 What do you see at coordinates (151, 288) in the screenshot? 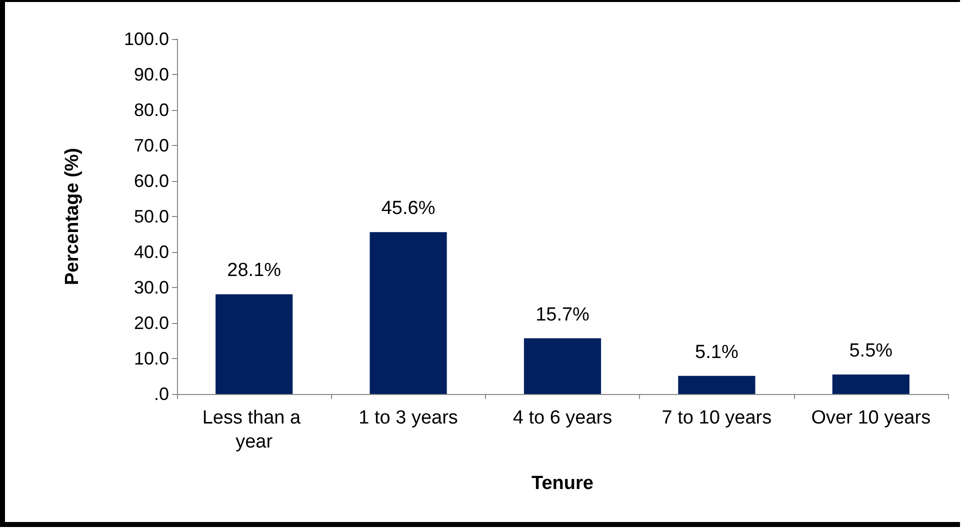
I see `y-tick-label: 30.0` at bounding box center [151, 288].